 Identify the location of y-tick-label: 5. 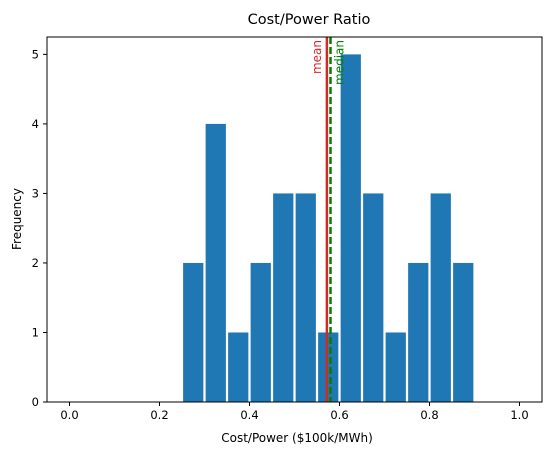
(35, 54).